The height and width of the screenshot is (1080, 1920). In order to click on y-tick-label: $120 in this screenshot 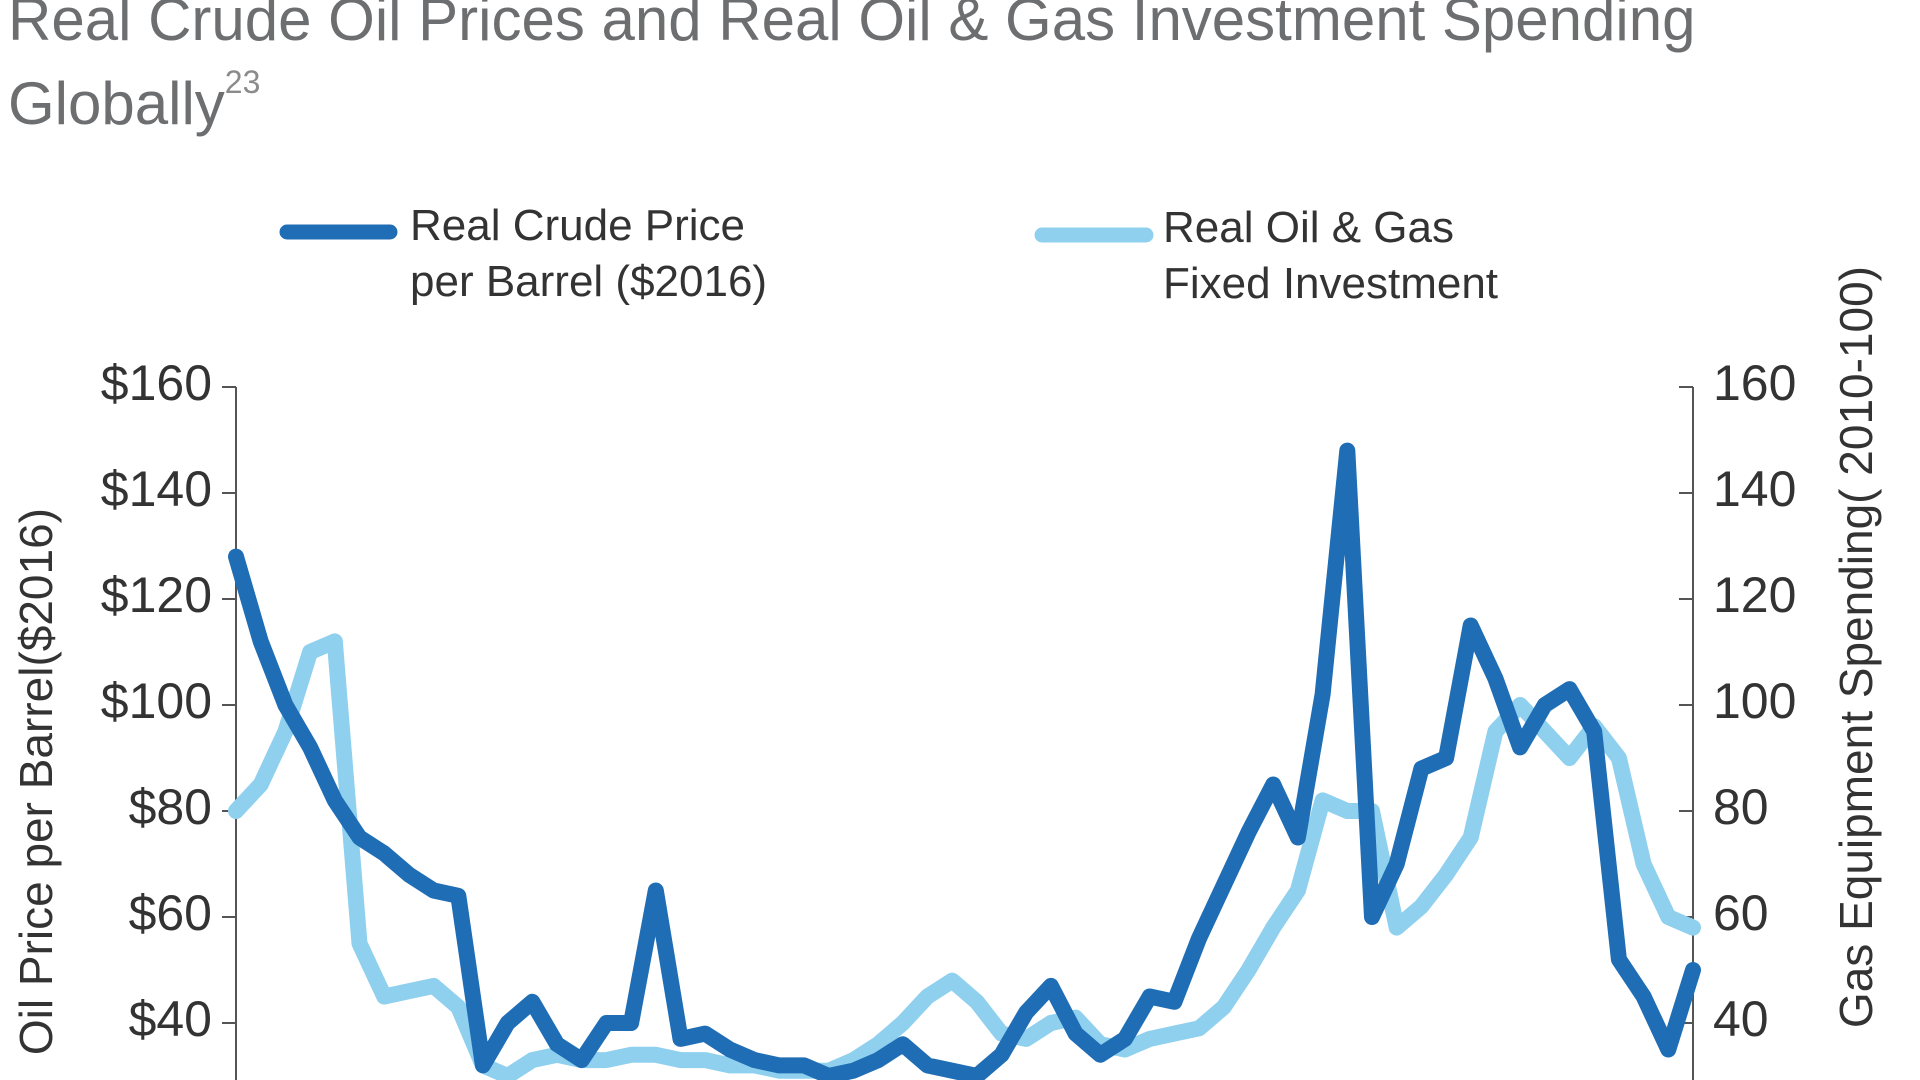, I will do `click(156, 595)`.